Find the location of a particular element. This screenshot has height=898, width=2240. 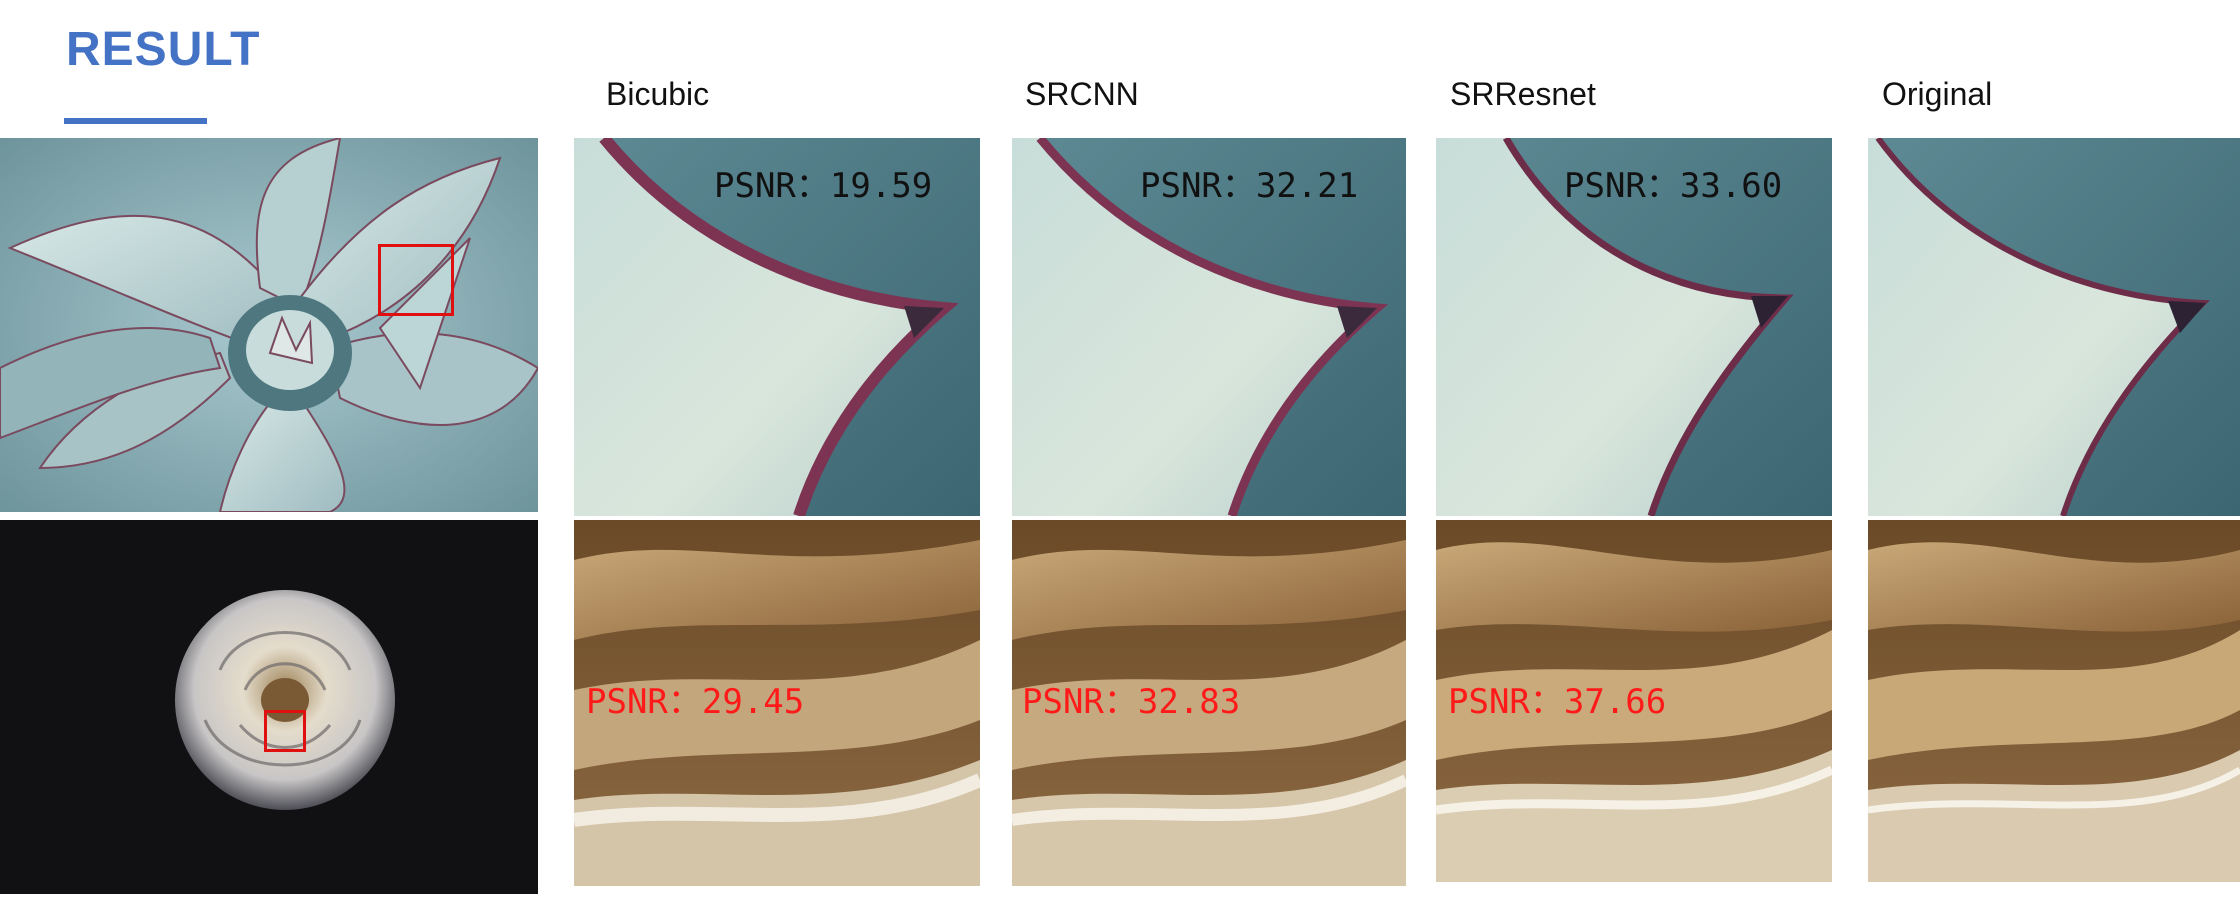

psnr-label-agave-srresnet: PSNR：33.60 is located at coordinates (1673, 186).